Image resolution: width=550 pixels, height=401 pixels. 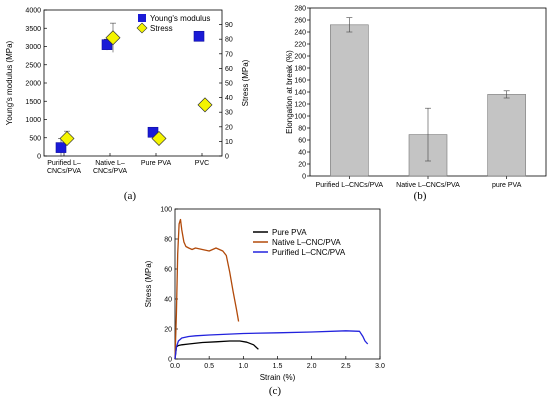 I want to click on legend-label-modulus: Young's modulus, so click(x=180, y=18).